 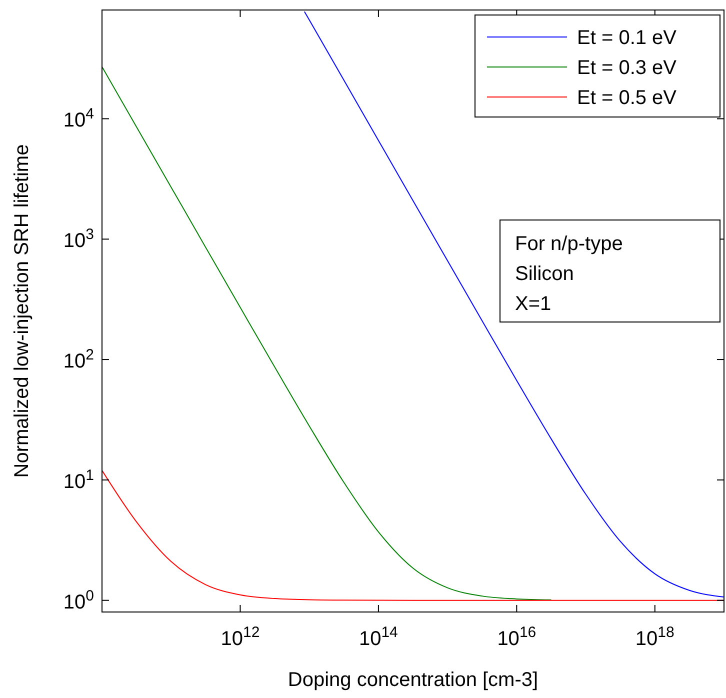 What do you see at coordinates (516, 637) in the screenshot?
I see `x-tick-label: 10$^{16}$` at bounding box center [516, 637].